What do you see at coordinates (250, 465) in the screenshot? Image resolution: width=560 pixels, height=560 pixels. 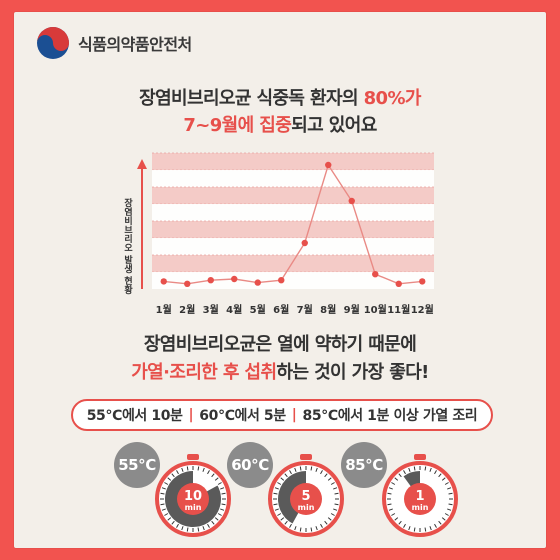 I see `temperature-badge: 60℃` at bounding box center [250, 465].